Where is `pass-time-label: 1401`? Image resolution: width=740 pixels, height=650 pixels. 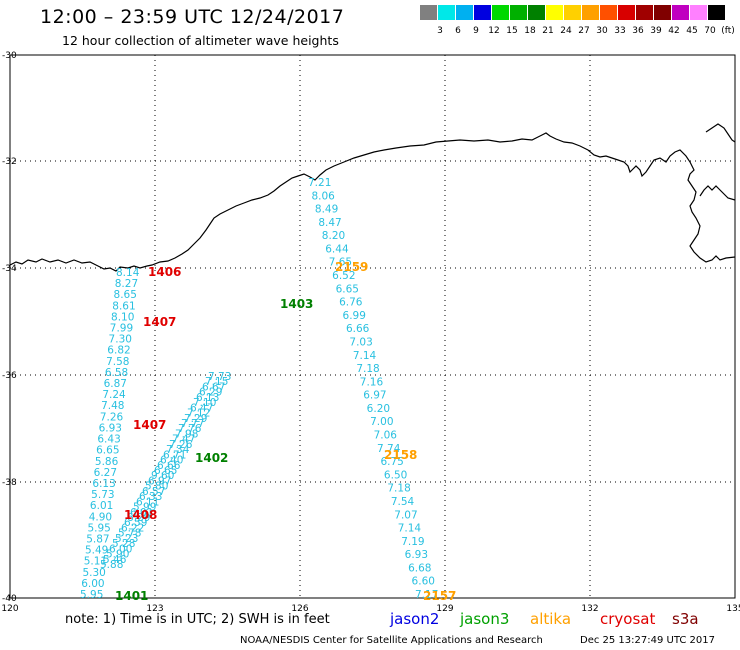
pass-time-label: 1401 is located at coordinates (131, 596).